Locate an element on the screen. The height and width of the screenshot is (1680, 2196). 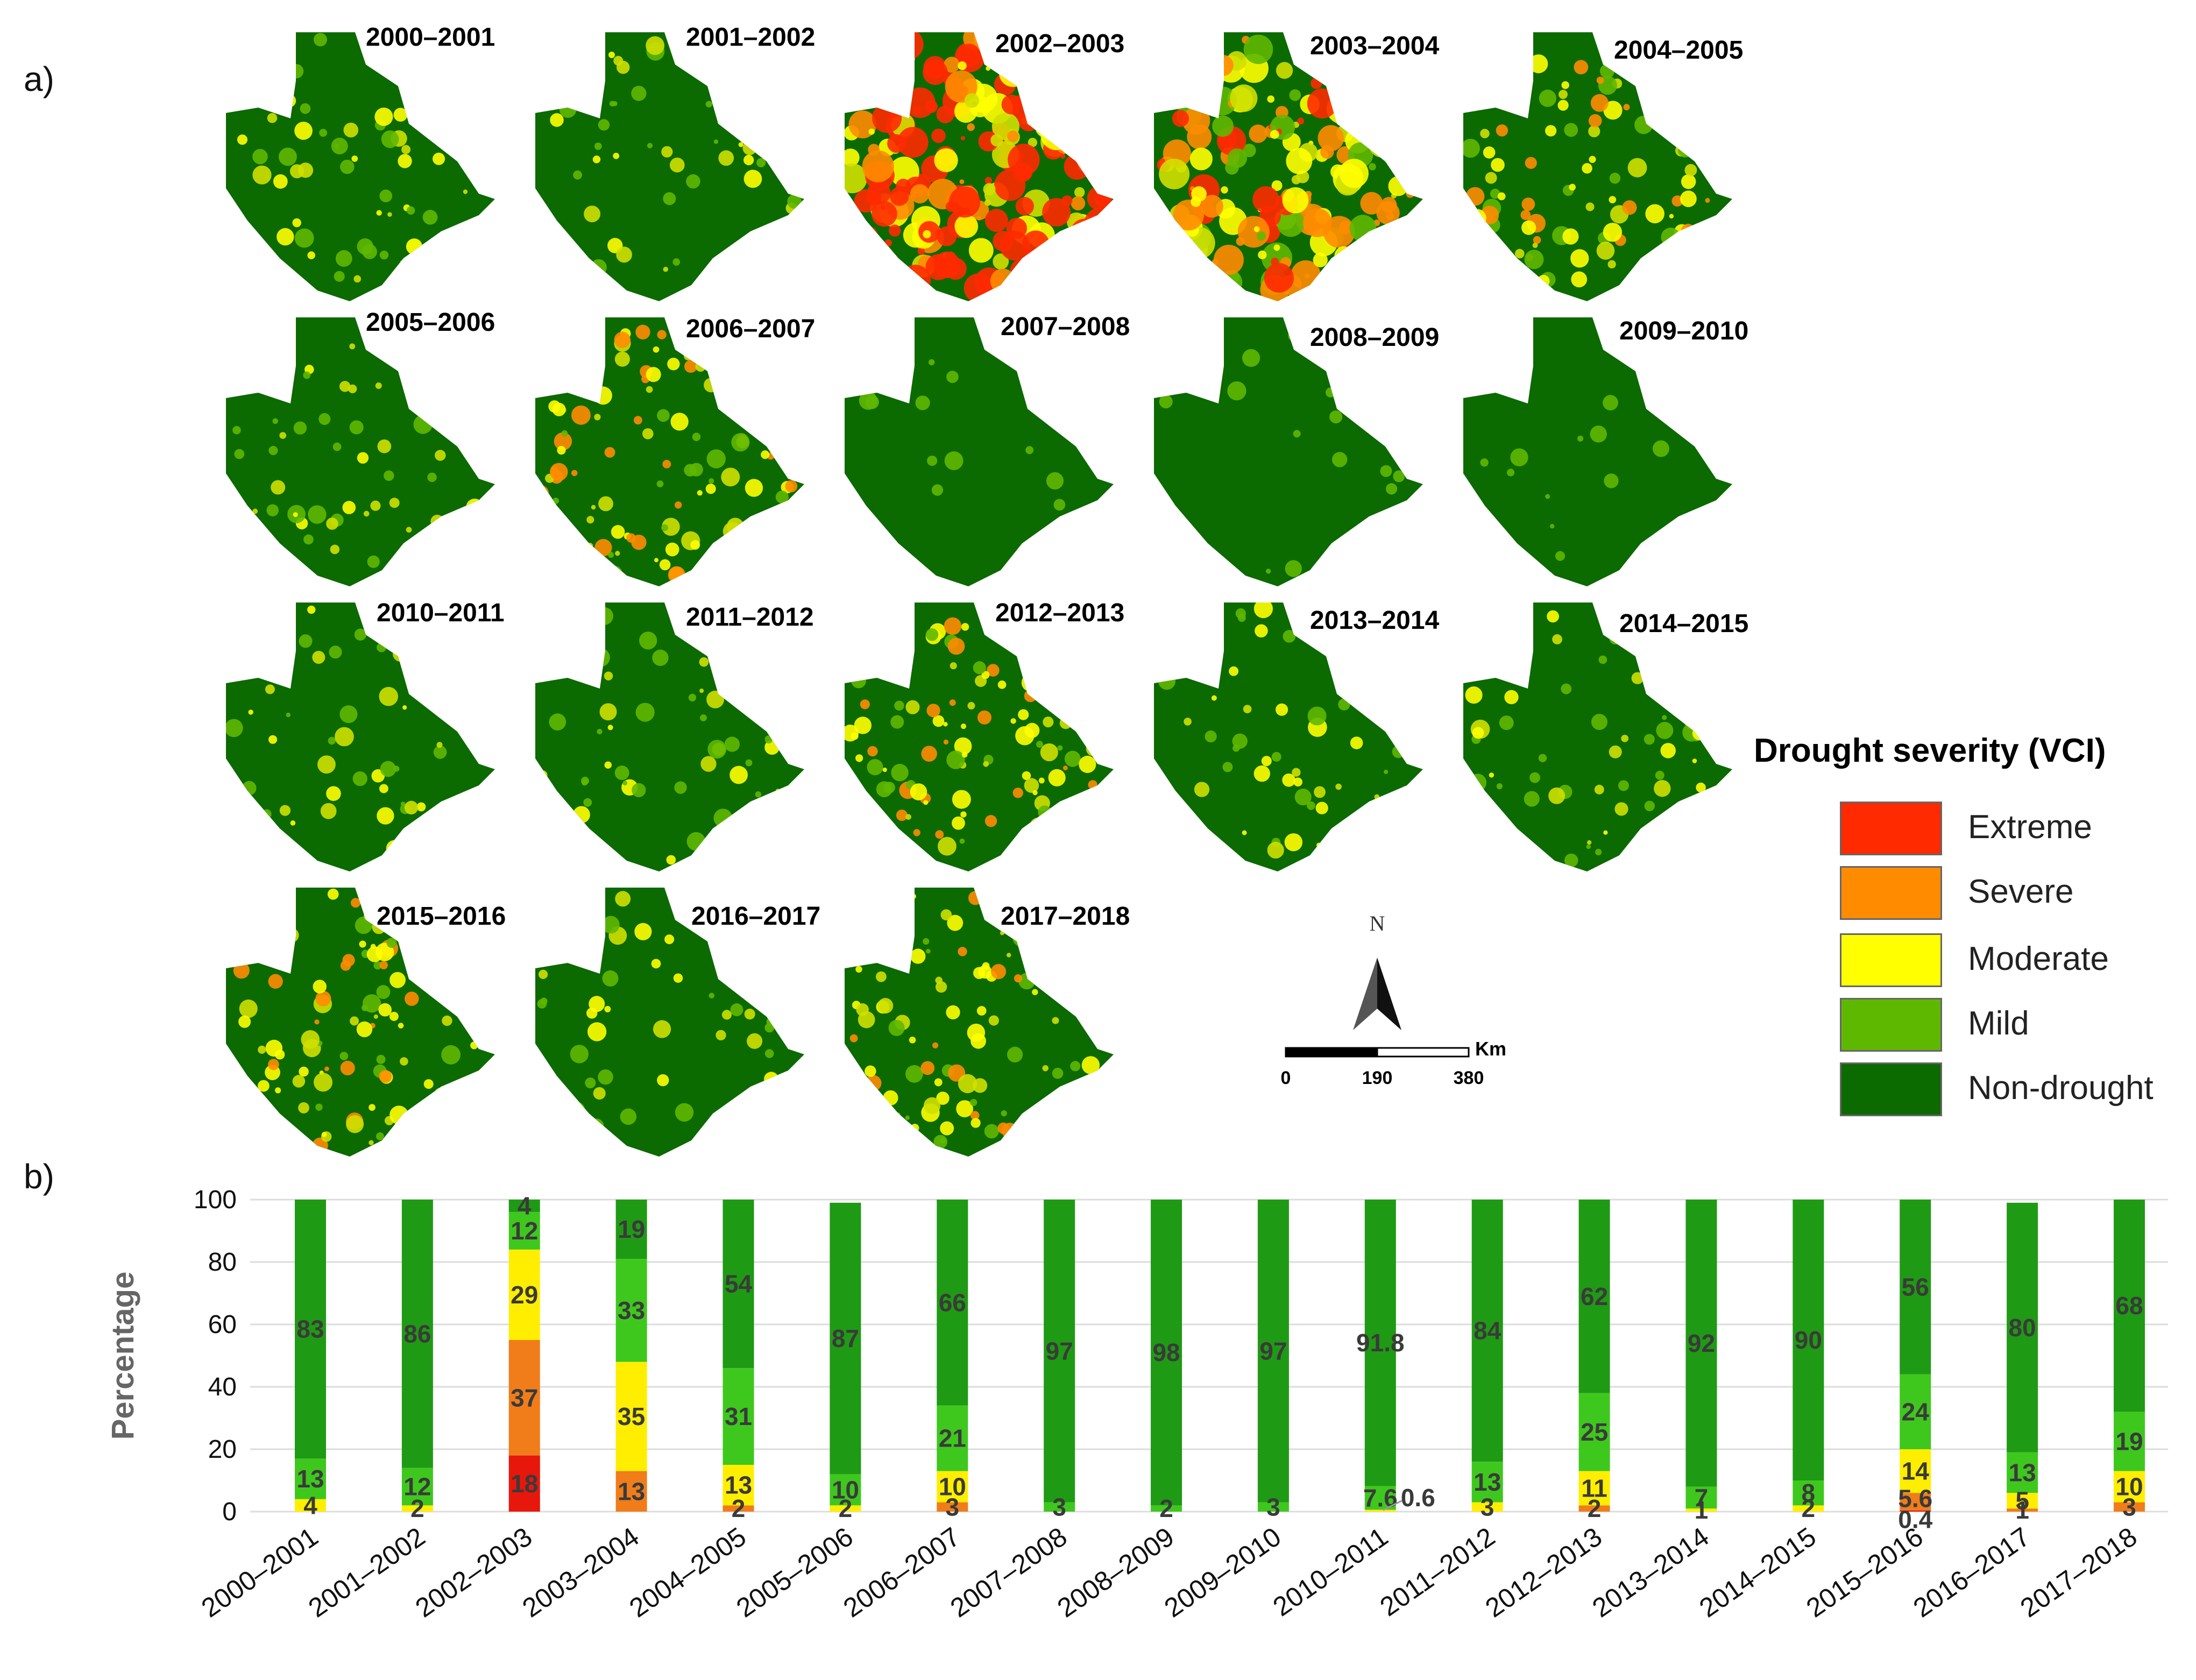
data-label: 37 is located at coordinates (524, 1398).